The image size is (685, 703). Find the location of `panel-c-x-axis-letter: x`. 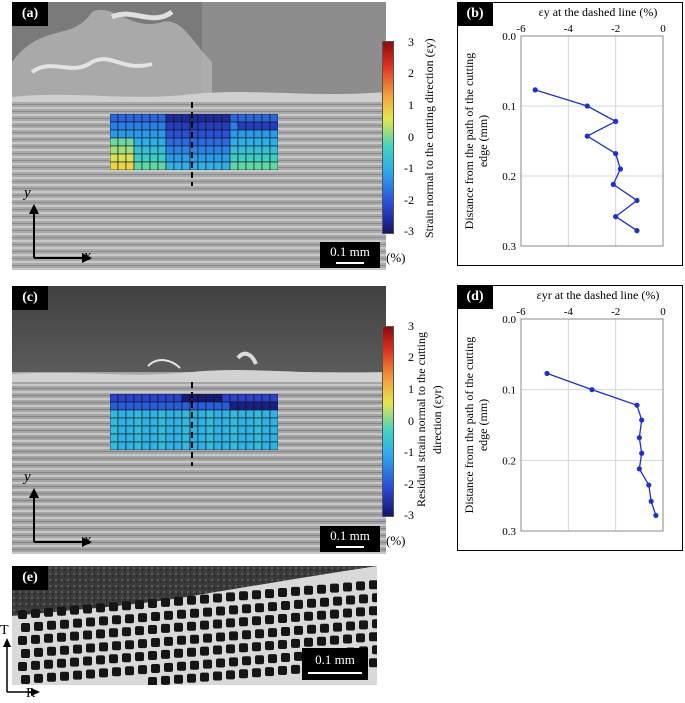

panel-c-x-axis-letter: x is located at coordinates (87, 540).